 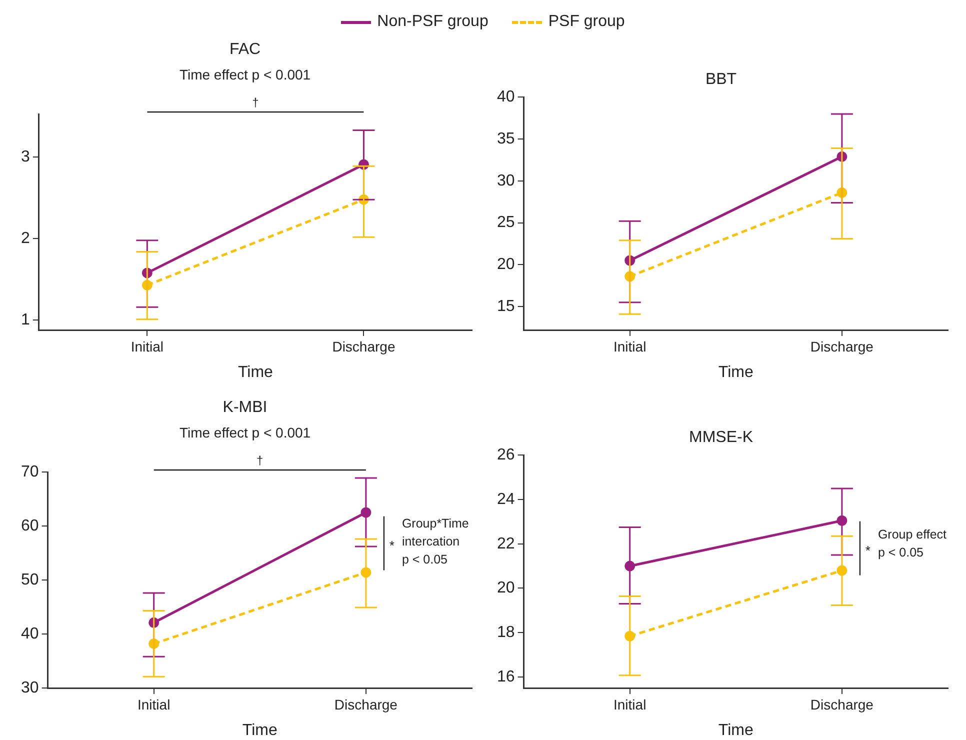 What do you see at coordinates (30, 471) in the screenshot?
I see `y-tick-label: 70` at bounding box center [30, 471].